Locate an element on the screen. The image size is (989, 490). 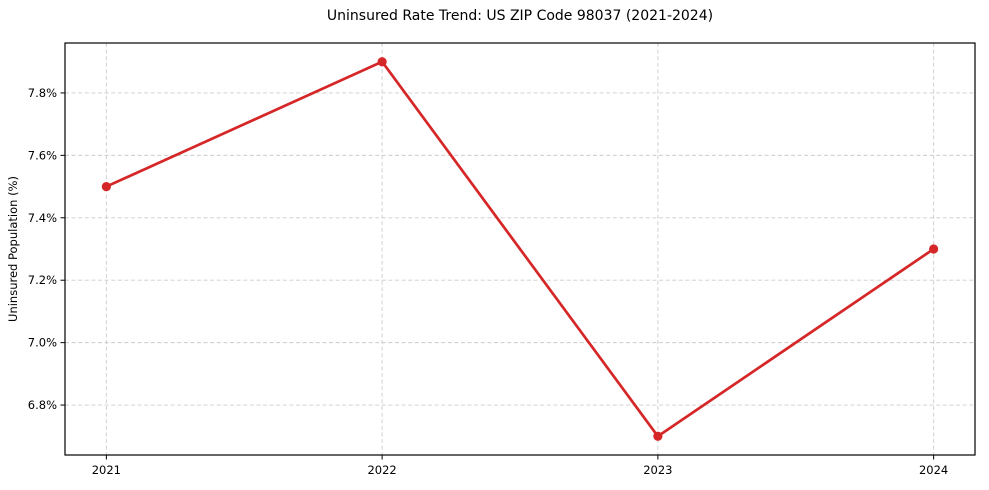
y-tick-label: 6.8% is located at coordinates (42, 405).